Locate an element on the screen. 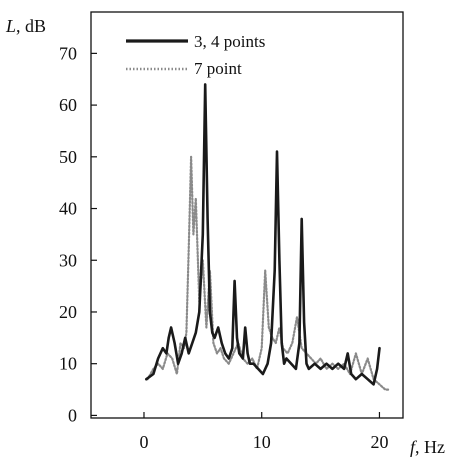 The height and width of the screenshot is (461, 464). y-tick-label-30: 30 is located at coordinates (68, 260).